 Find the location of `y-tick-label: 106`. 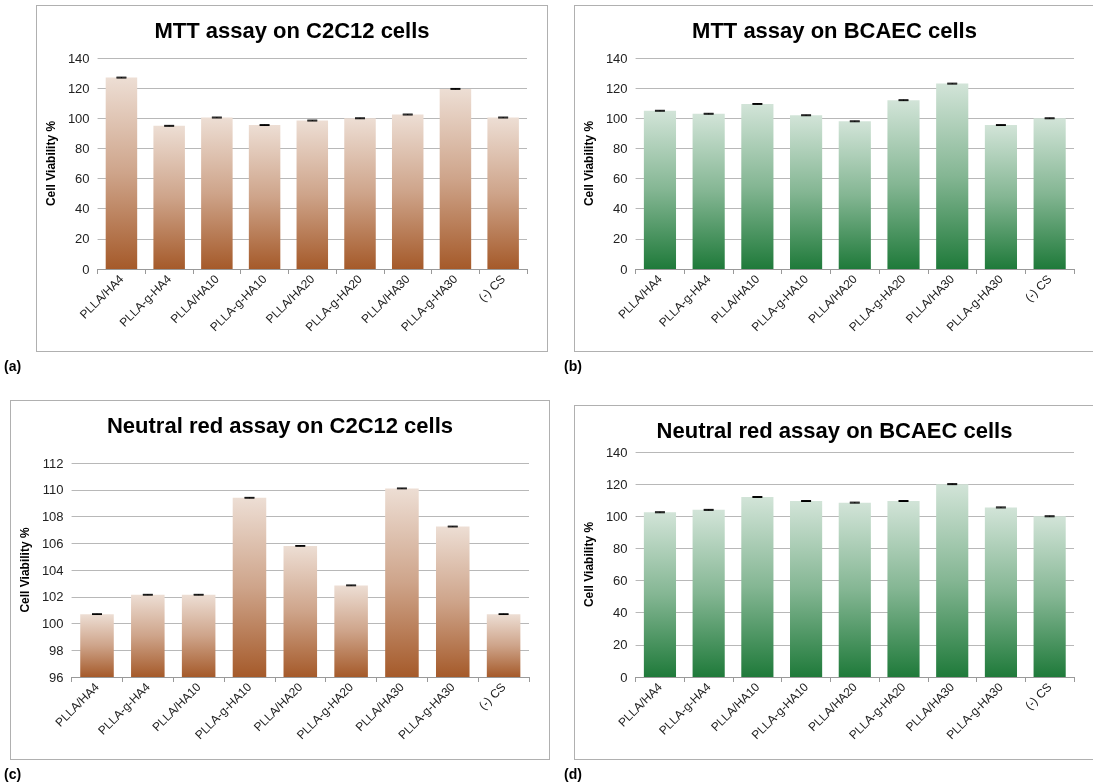

y-tick-label: 106 is located at coordinates (52, 543).